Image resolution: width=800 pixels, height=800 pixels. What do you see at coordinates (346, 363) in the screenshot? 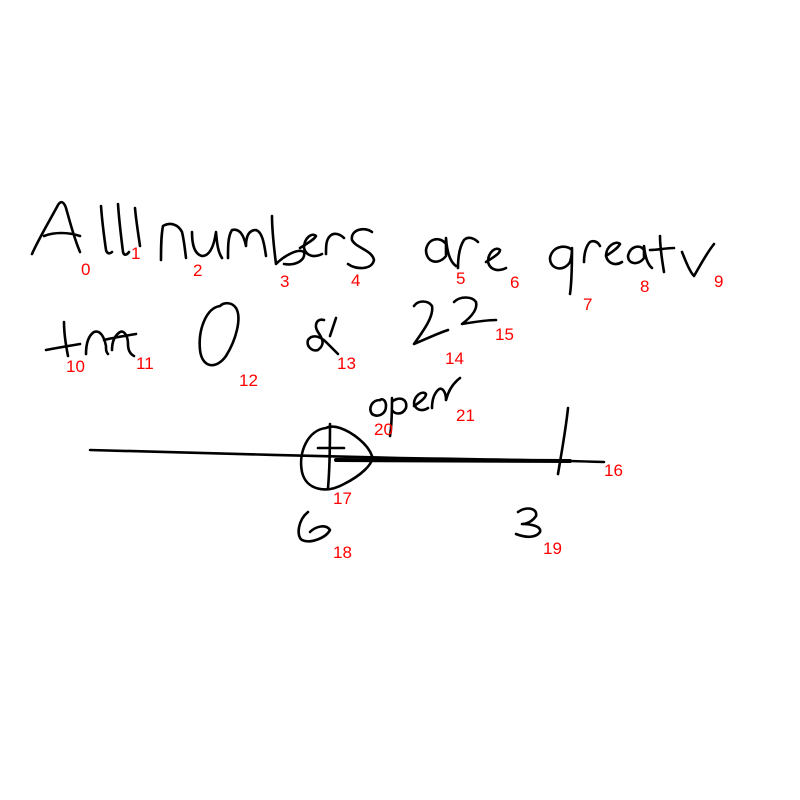
I see `stroke-index-13: 13` at bounding box center [346, 363].